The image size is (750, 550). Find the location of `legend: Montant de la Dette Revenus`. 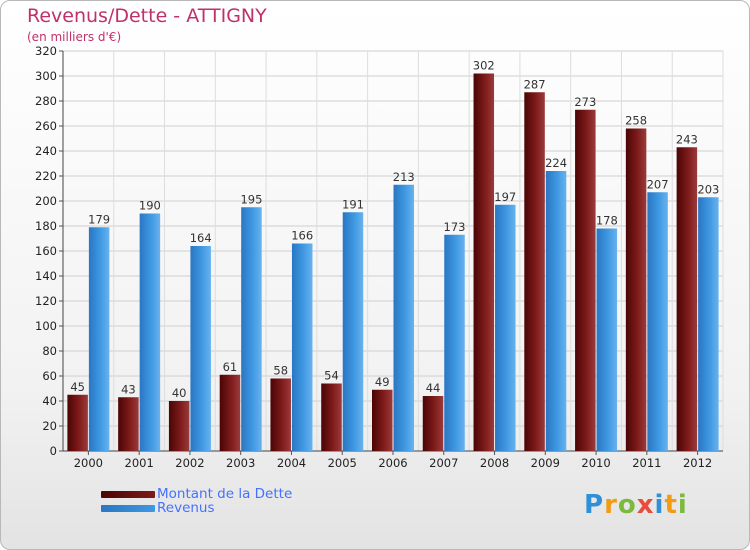

legend: Montant de la Dette Revenus is located at coordinates (197, 501).